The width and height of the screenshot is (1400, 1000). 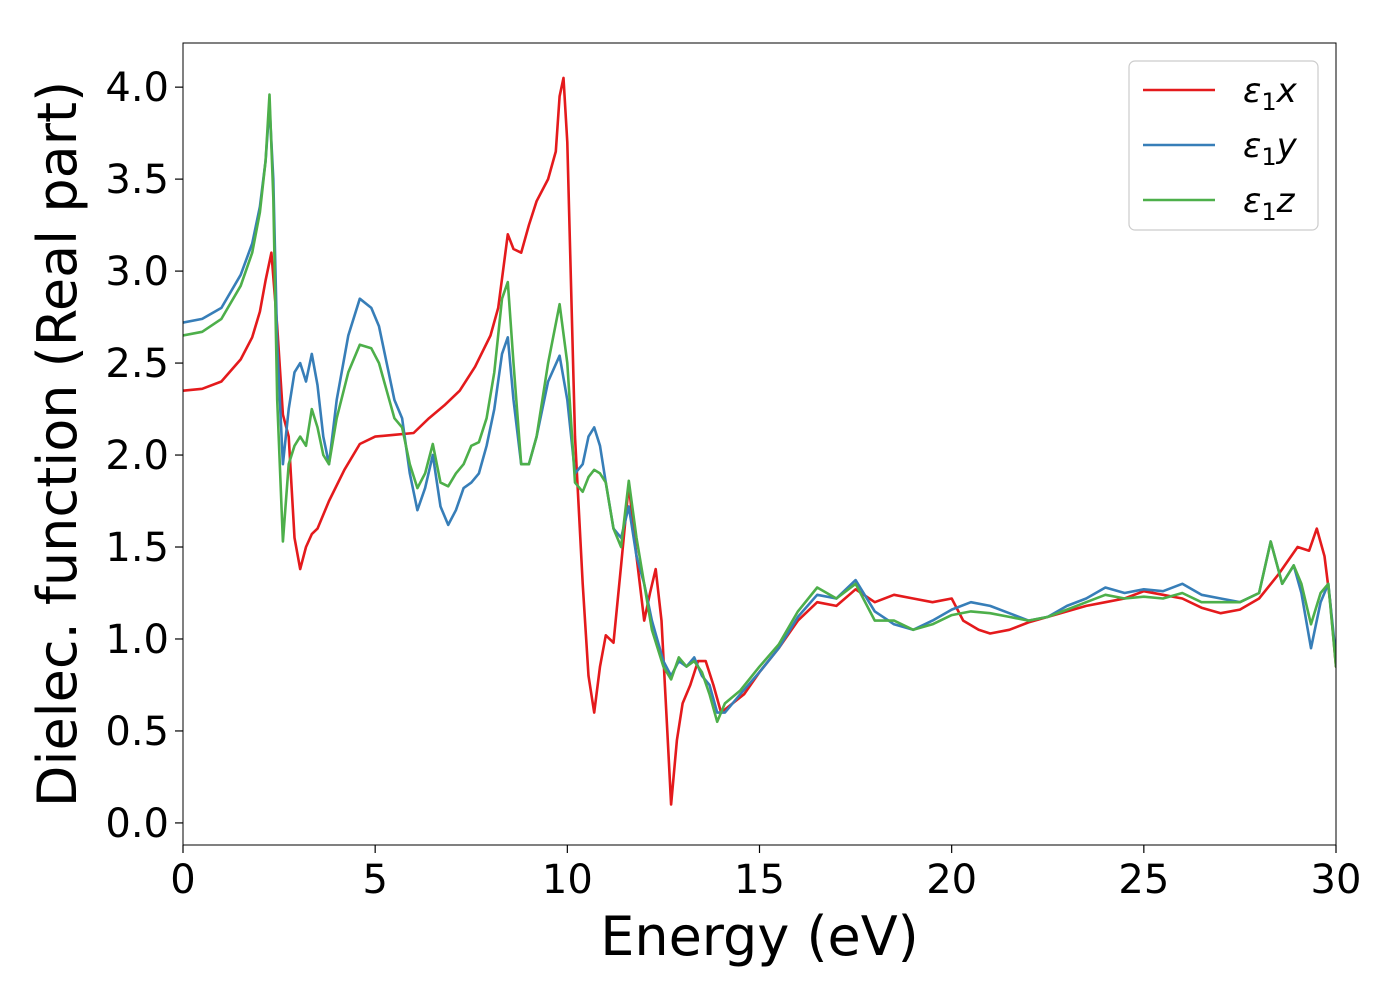 What do you see at coordinates (137, 364) in the screenshot?
I see `y-tick-label: 2.5` at bounding box center [137, 364].